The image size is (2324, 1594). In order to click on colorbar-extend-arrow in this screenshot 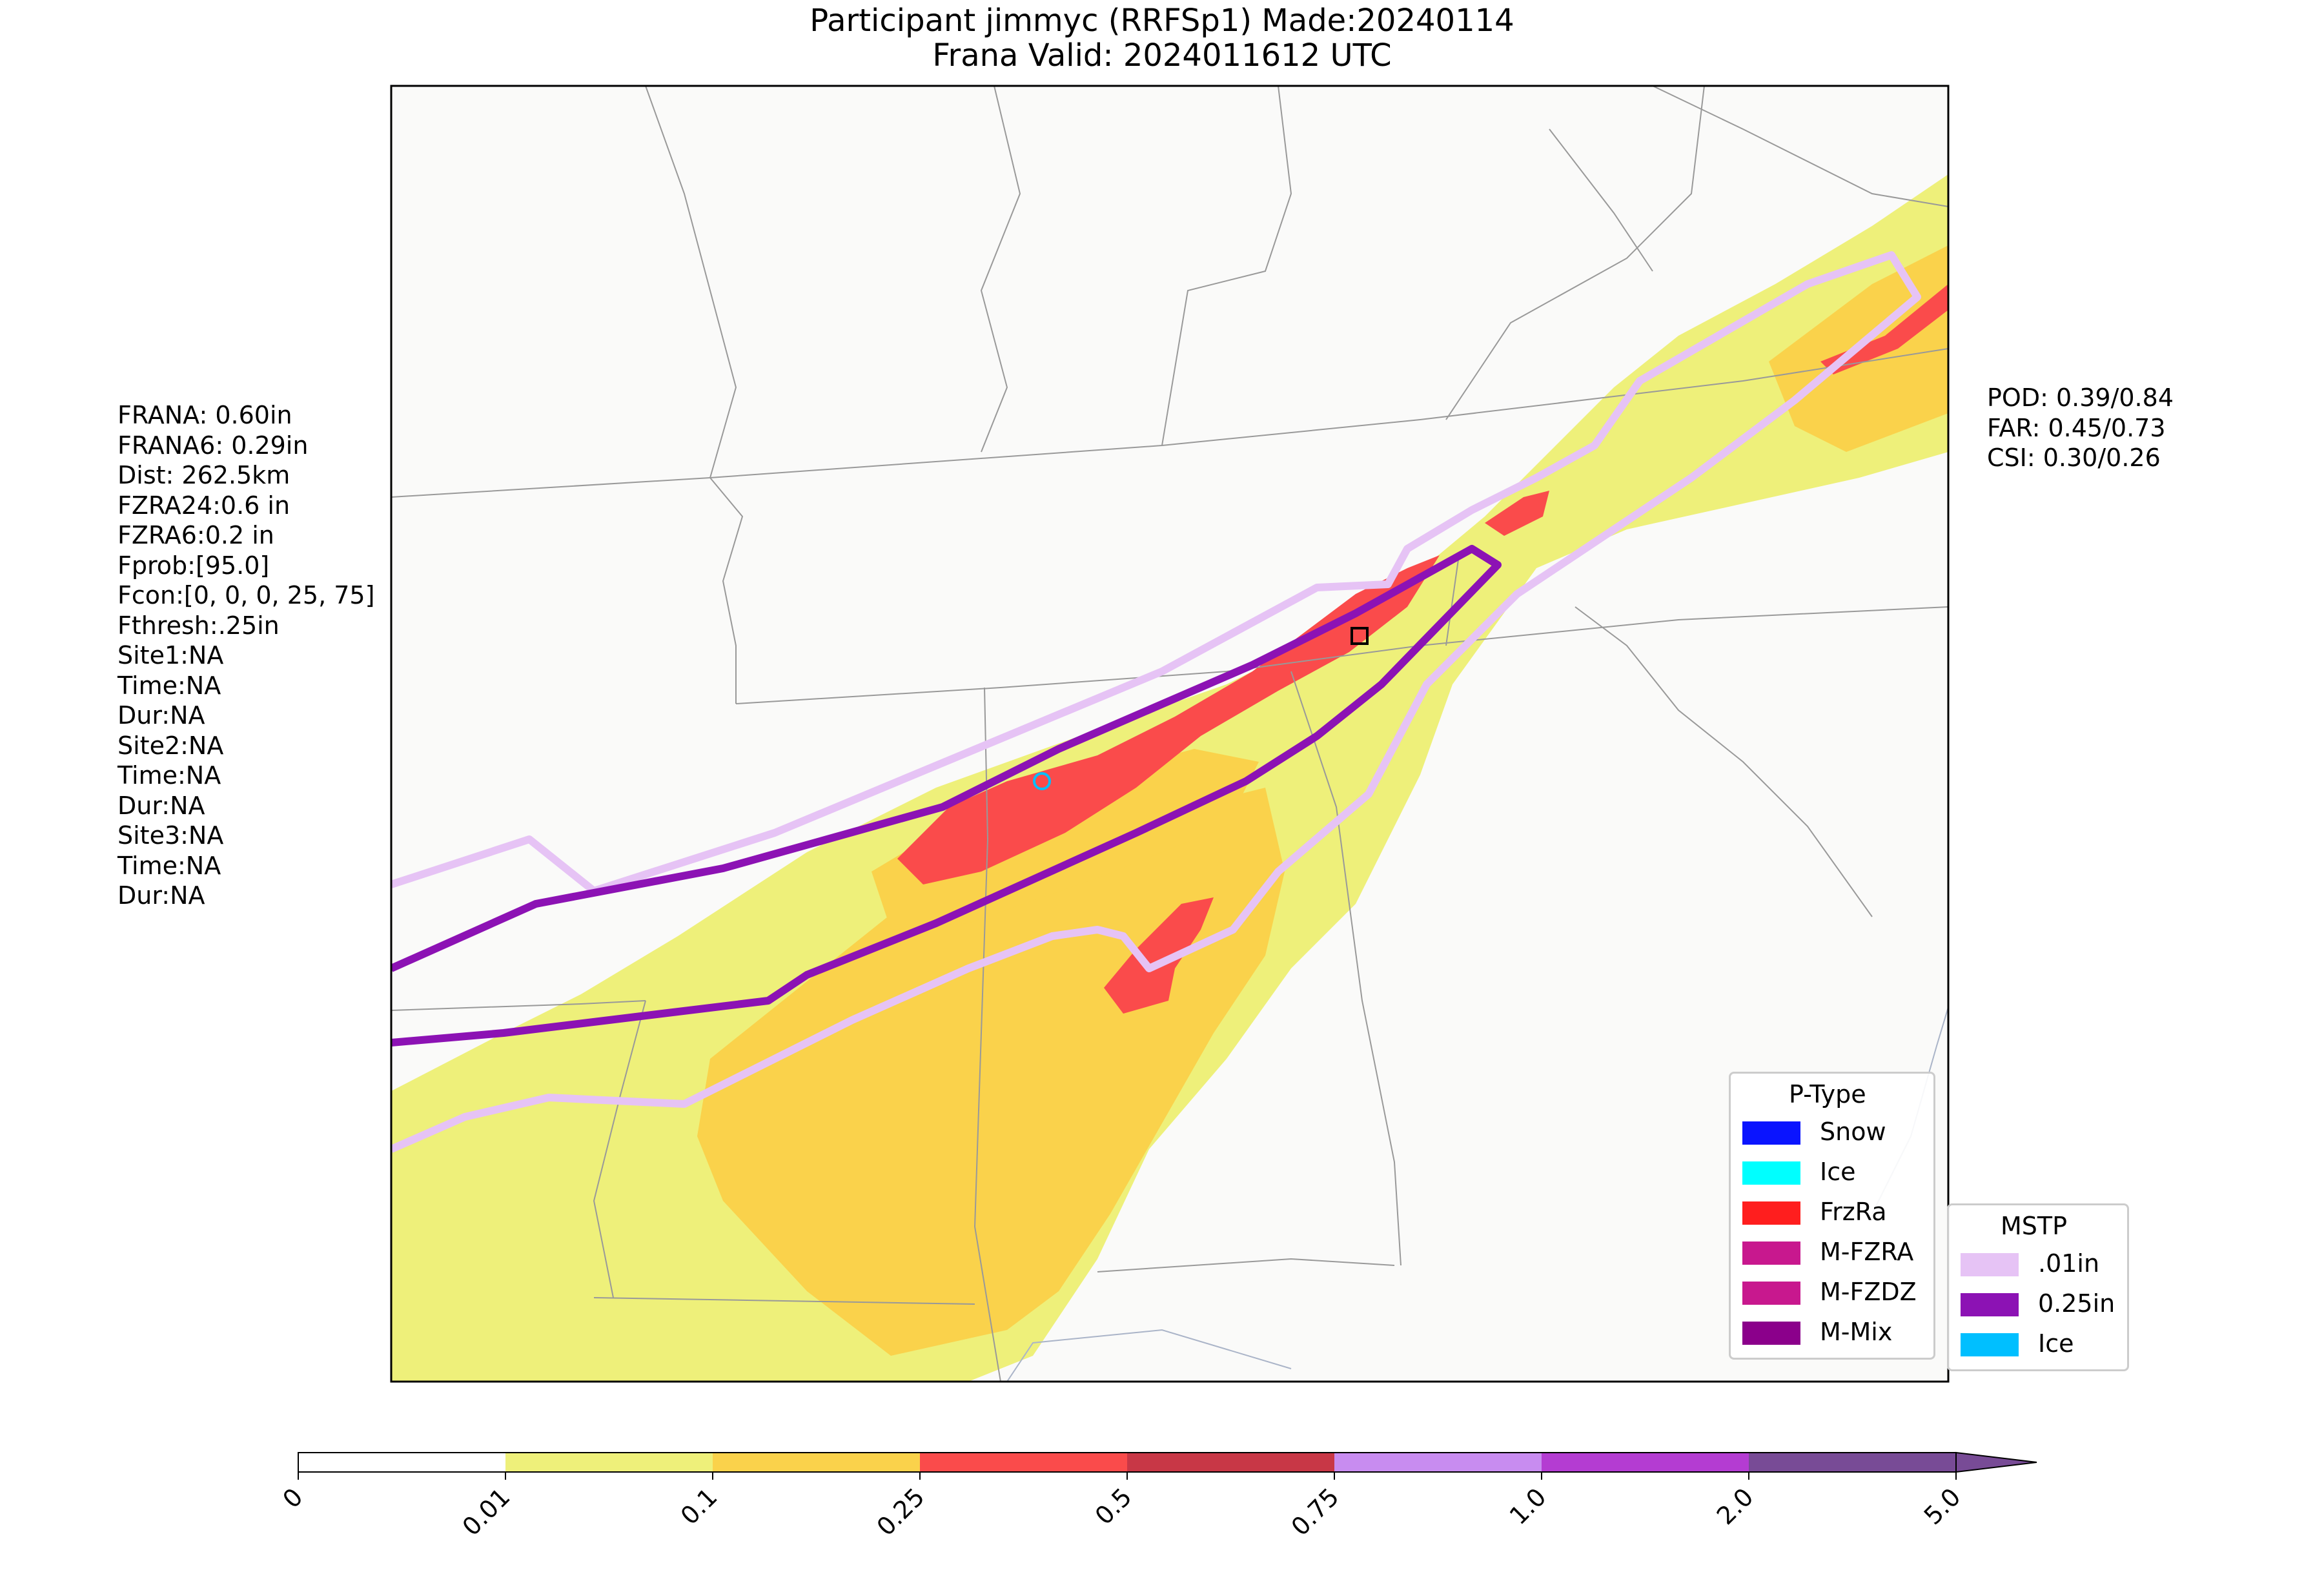, I will do `click(1996, 1462)`.